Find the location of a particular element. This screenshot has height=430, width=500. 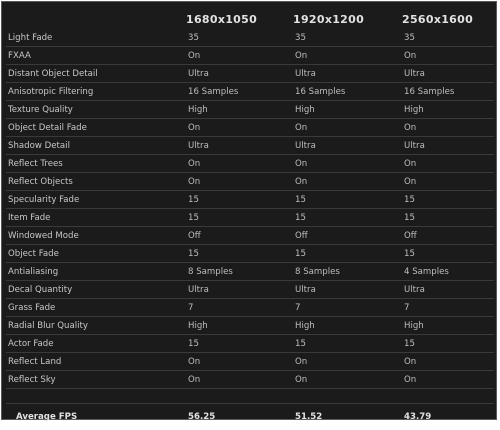

setting-name: Radial Blur Quality is located at coordinates (96, 326).